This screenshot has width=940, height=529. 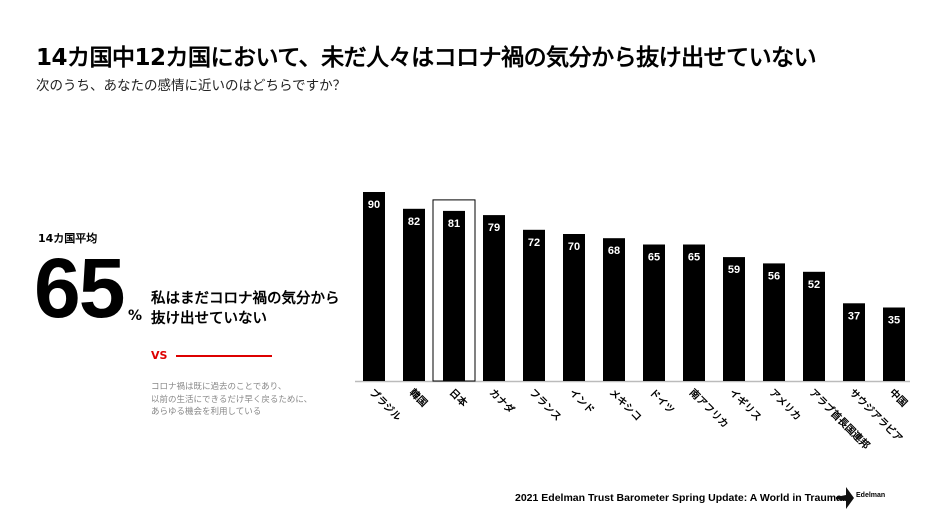 What do you see at coordinates (209, 319) in the screenshot?
I see `statement-line: 抜け出せていない` at bounding box center [209, 319].